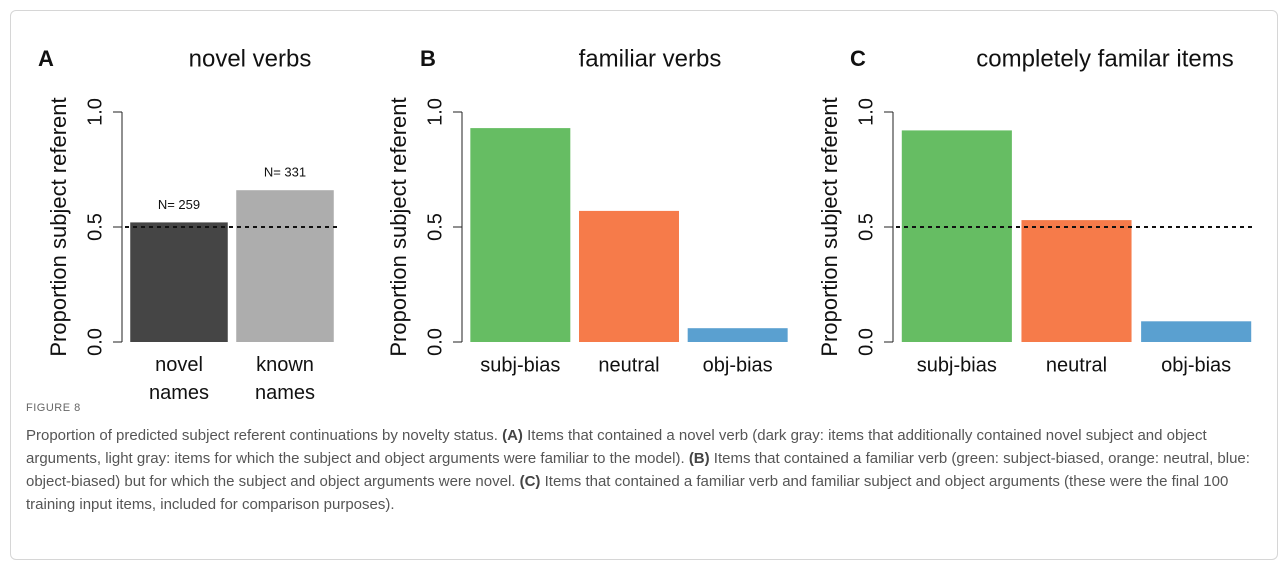 The width and height of the screenshot is (1288, 576). I want to click on panel-title: novel verbs, so click(250, 58).